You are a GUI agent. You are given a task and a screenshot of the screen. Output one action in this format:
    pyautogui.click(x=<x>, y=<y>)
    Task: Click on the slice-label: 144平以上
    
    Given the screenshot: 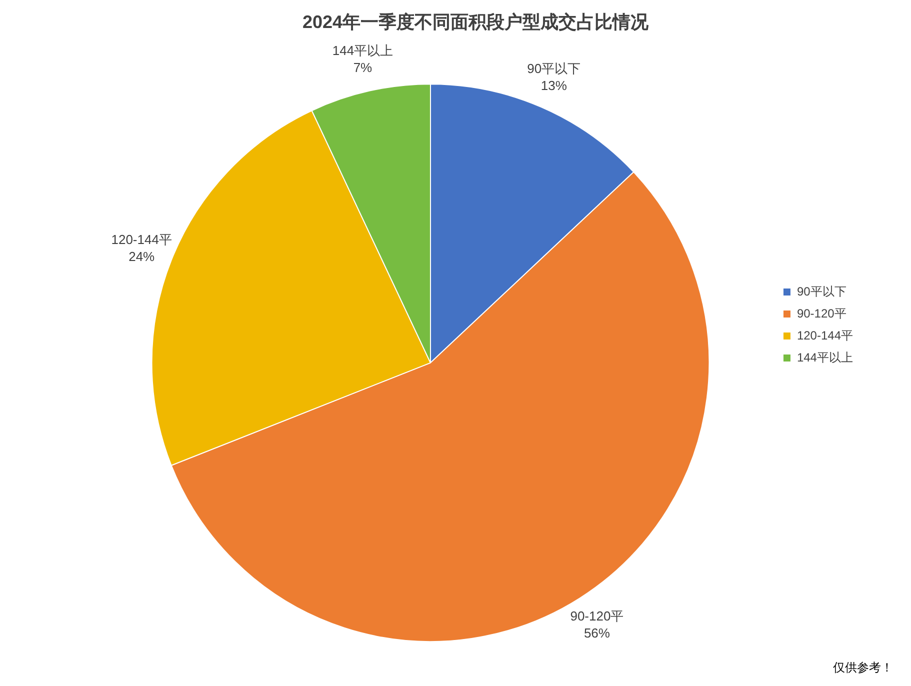 What is the action you would take?
    pyautogui.click(x=363, y=50)
    